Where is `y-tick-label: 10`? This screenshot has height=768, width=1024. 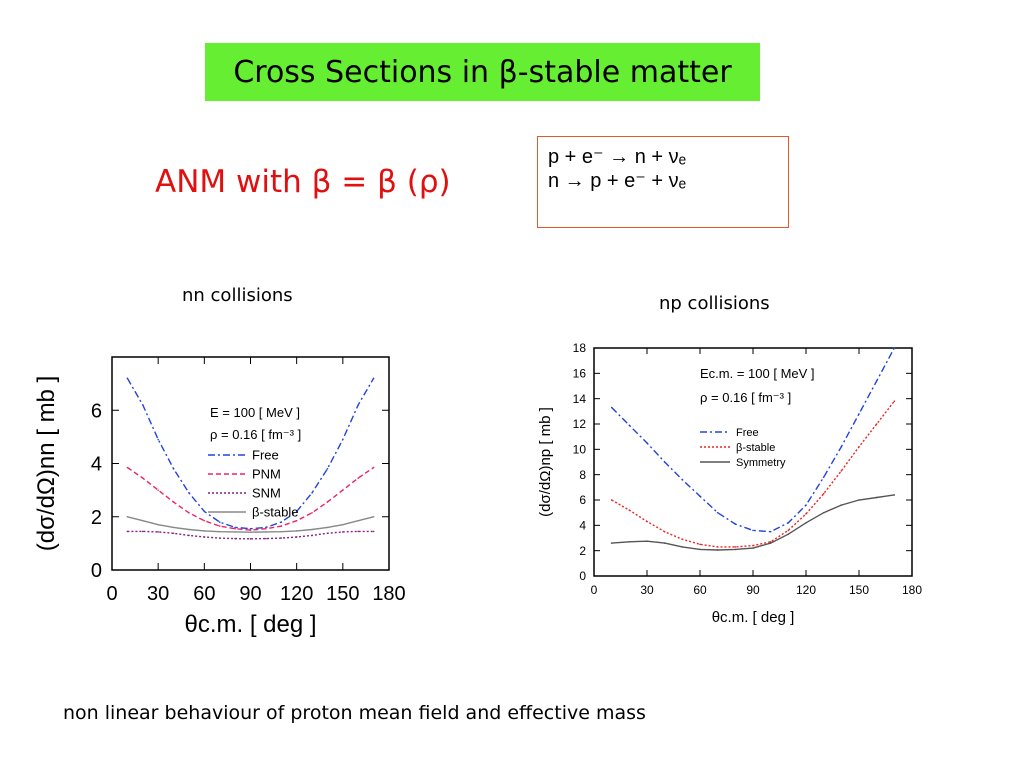 y-tick-label: 10 is located at coordinates (580, 450).